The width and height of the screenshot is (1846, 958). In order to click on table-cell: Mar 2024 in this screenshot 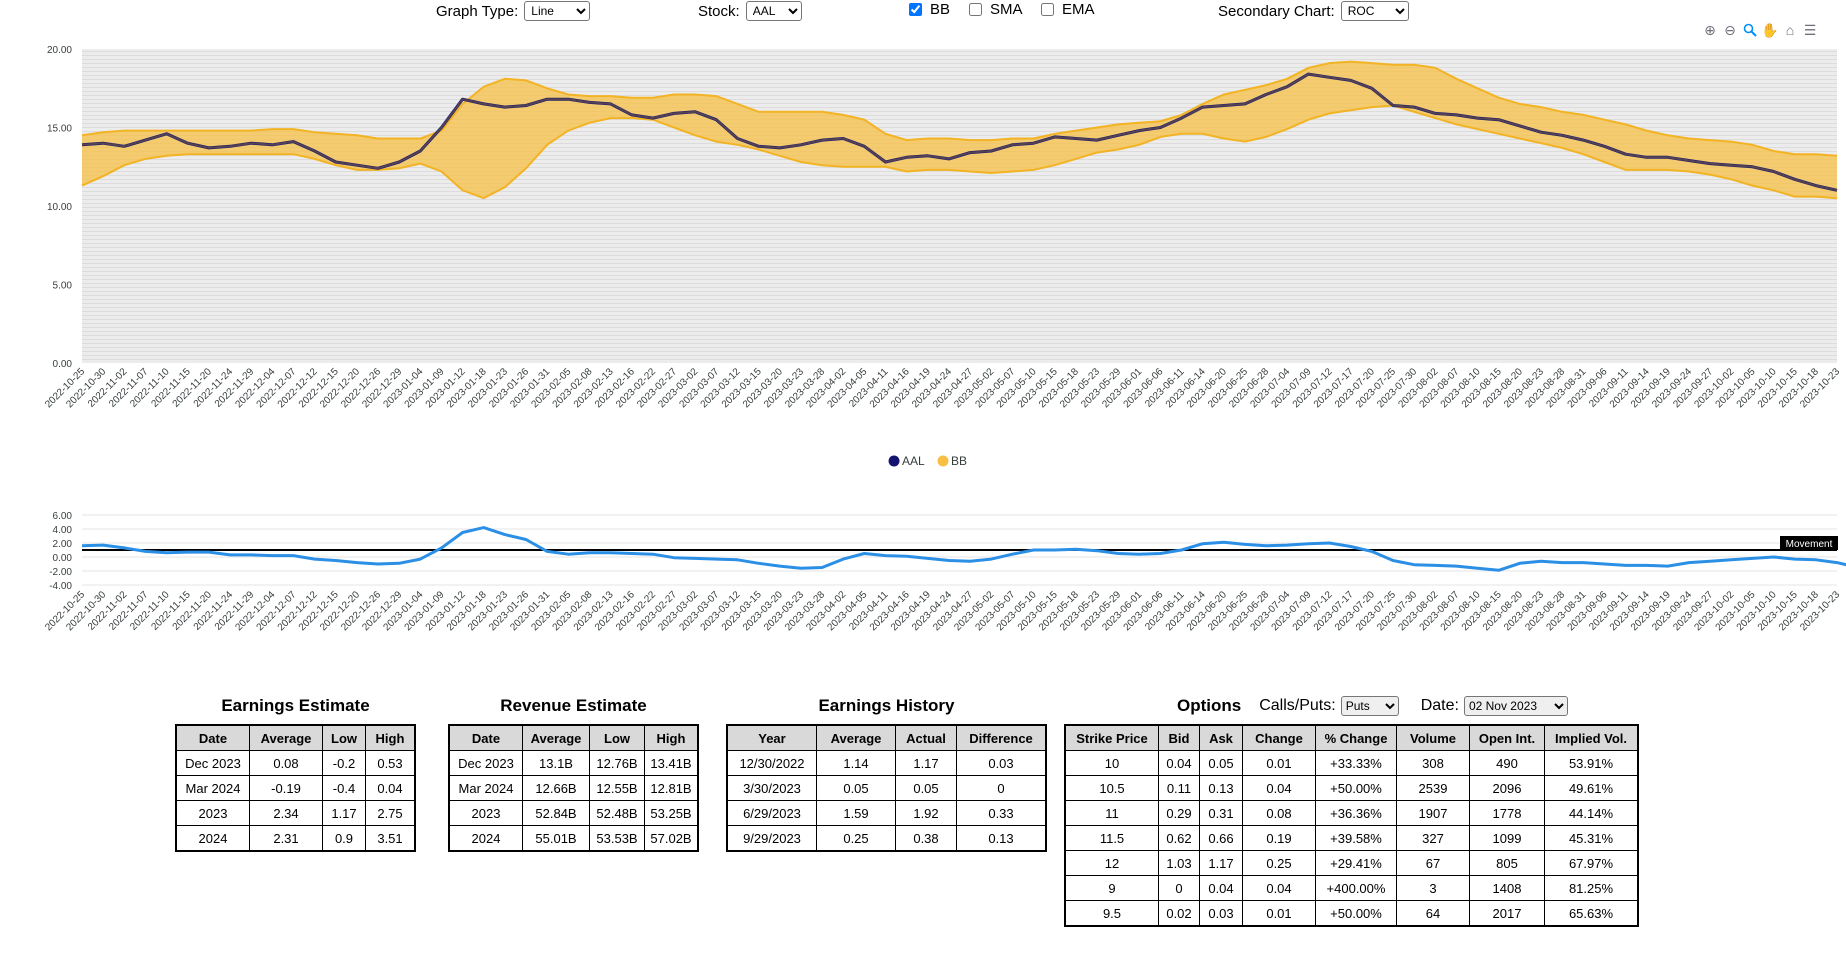, I will do `click(485, 788)`.